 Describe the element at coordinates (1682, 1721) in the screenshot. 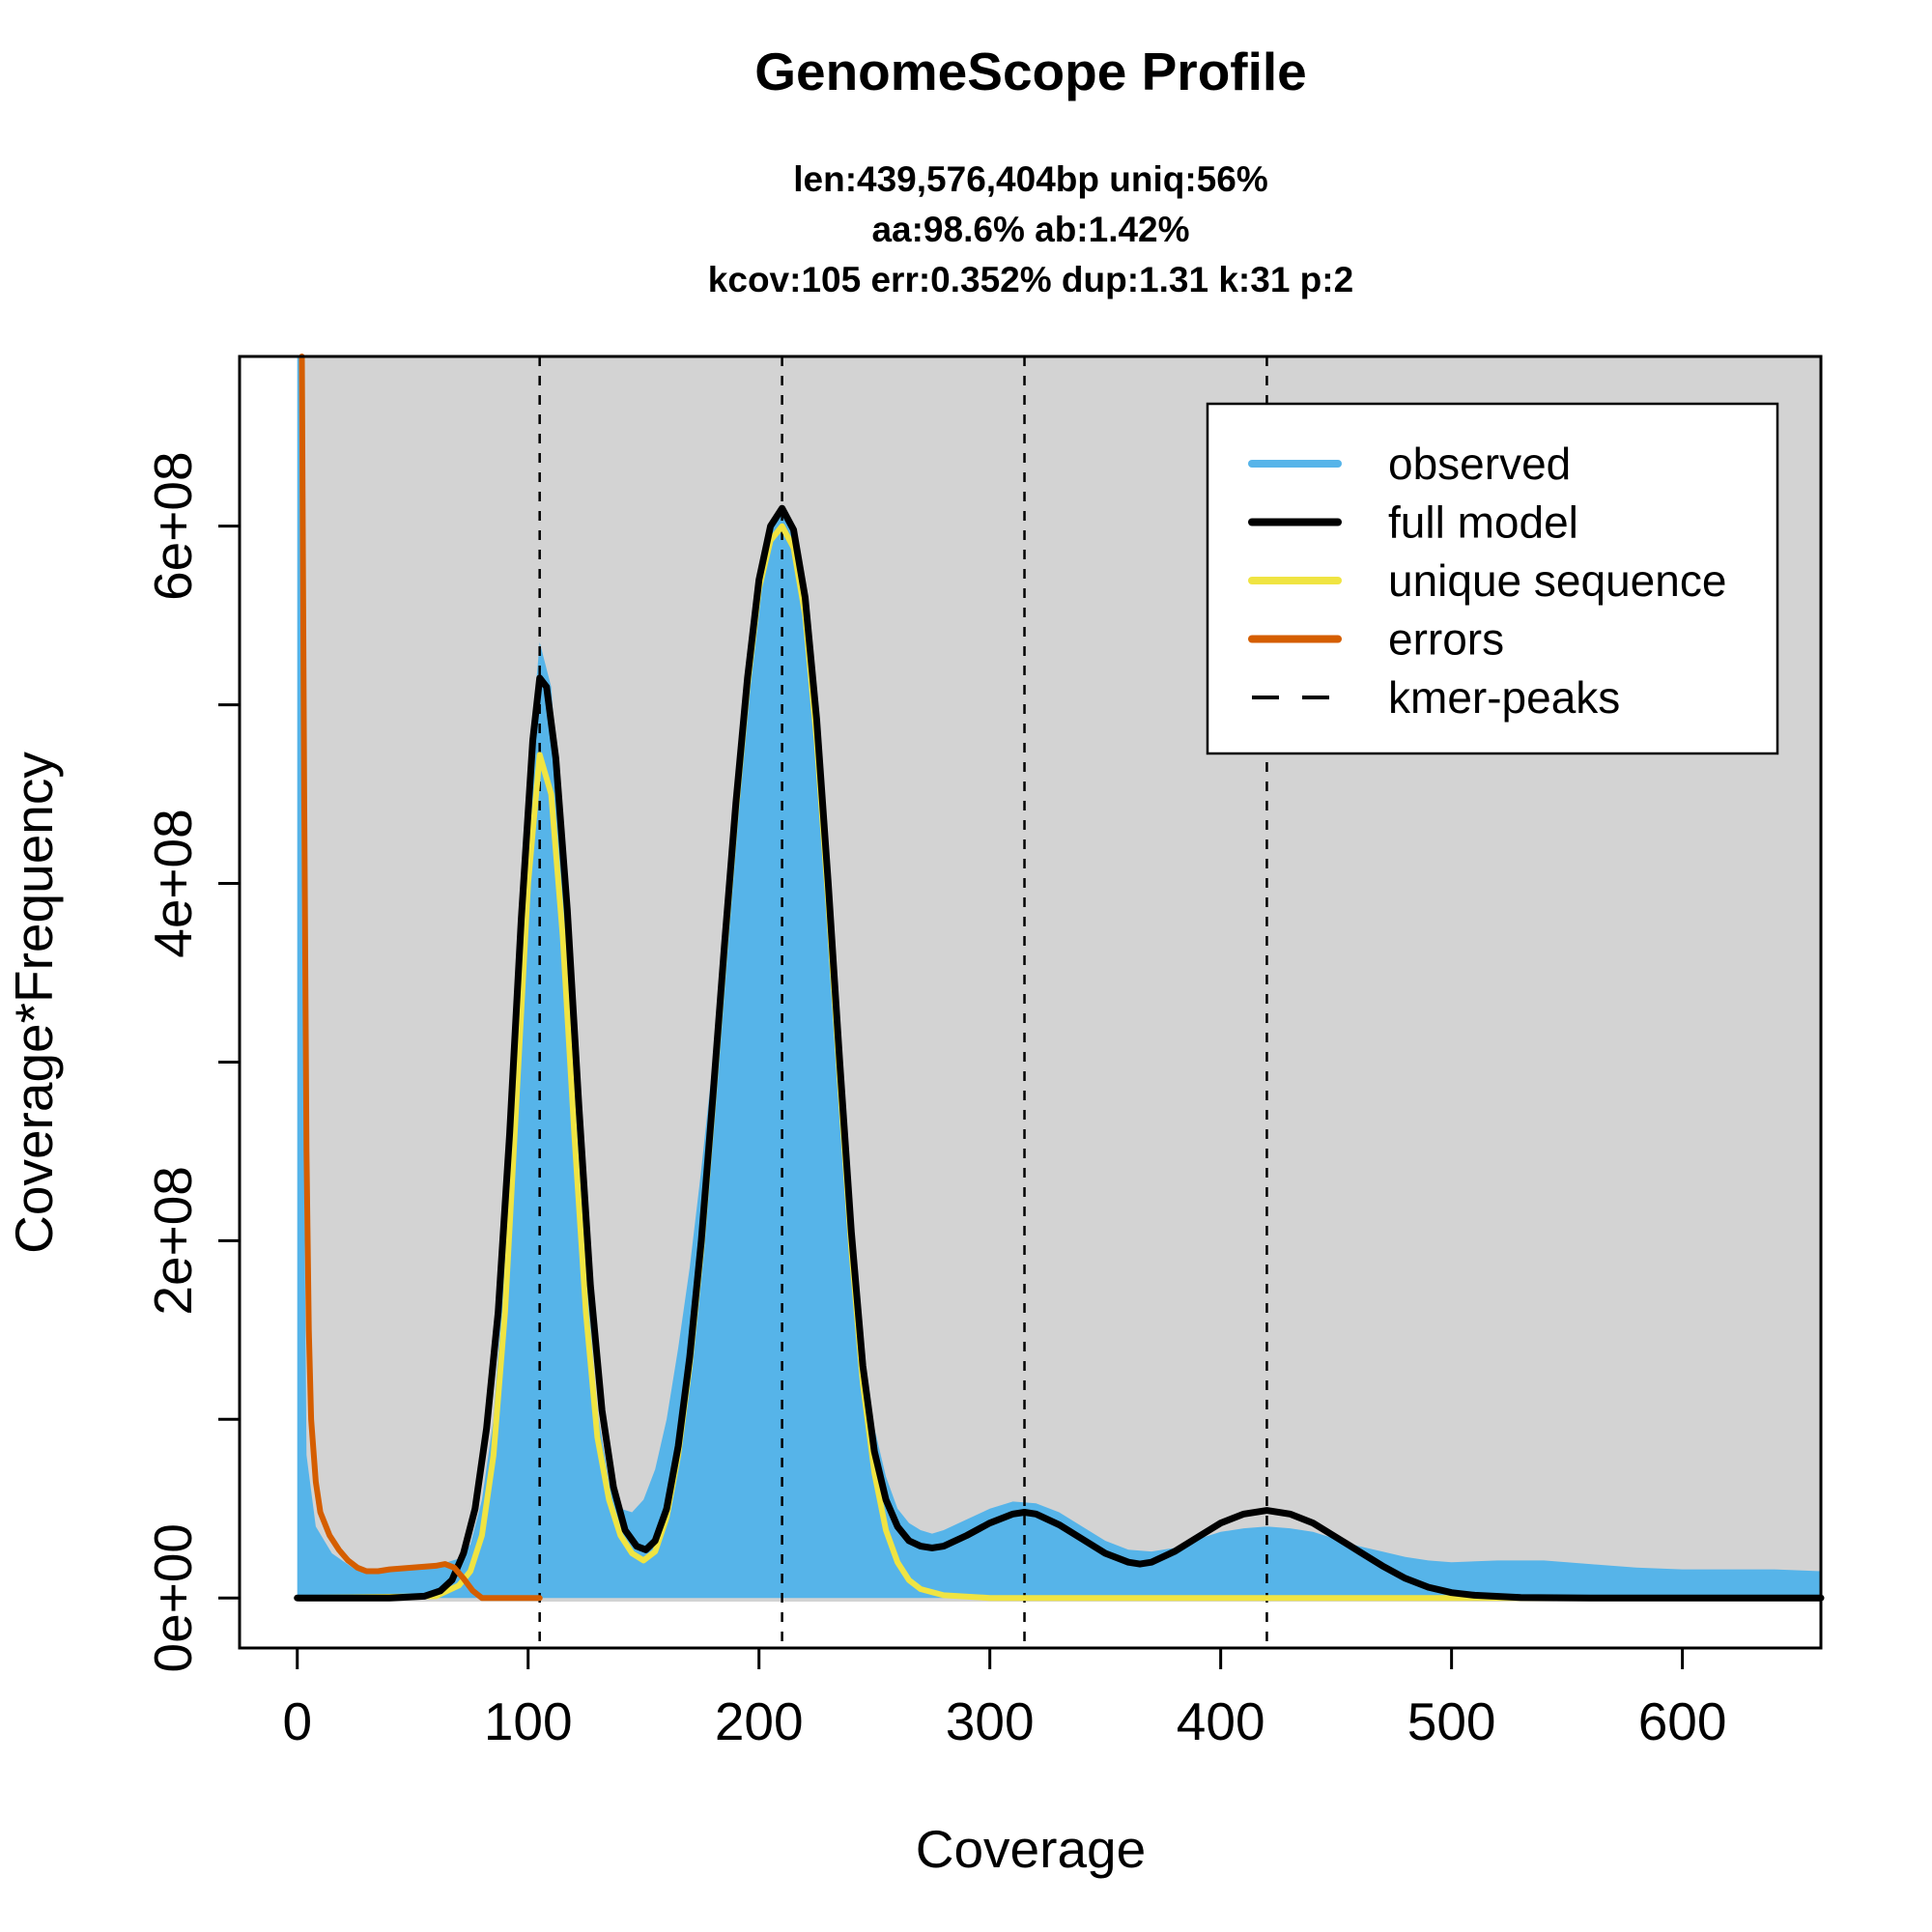

I see `x-tick-label: 600` at that location.